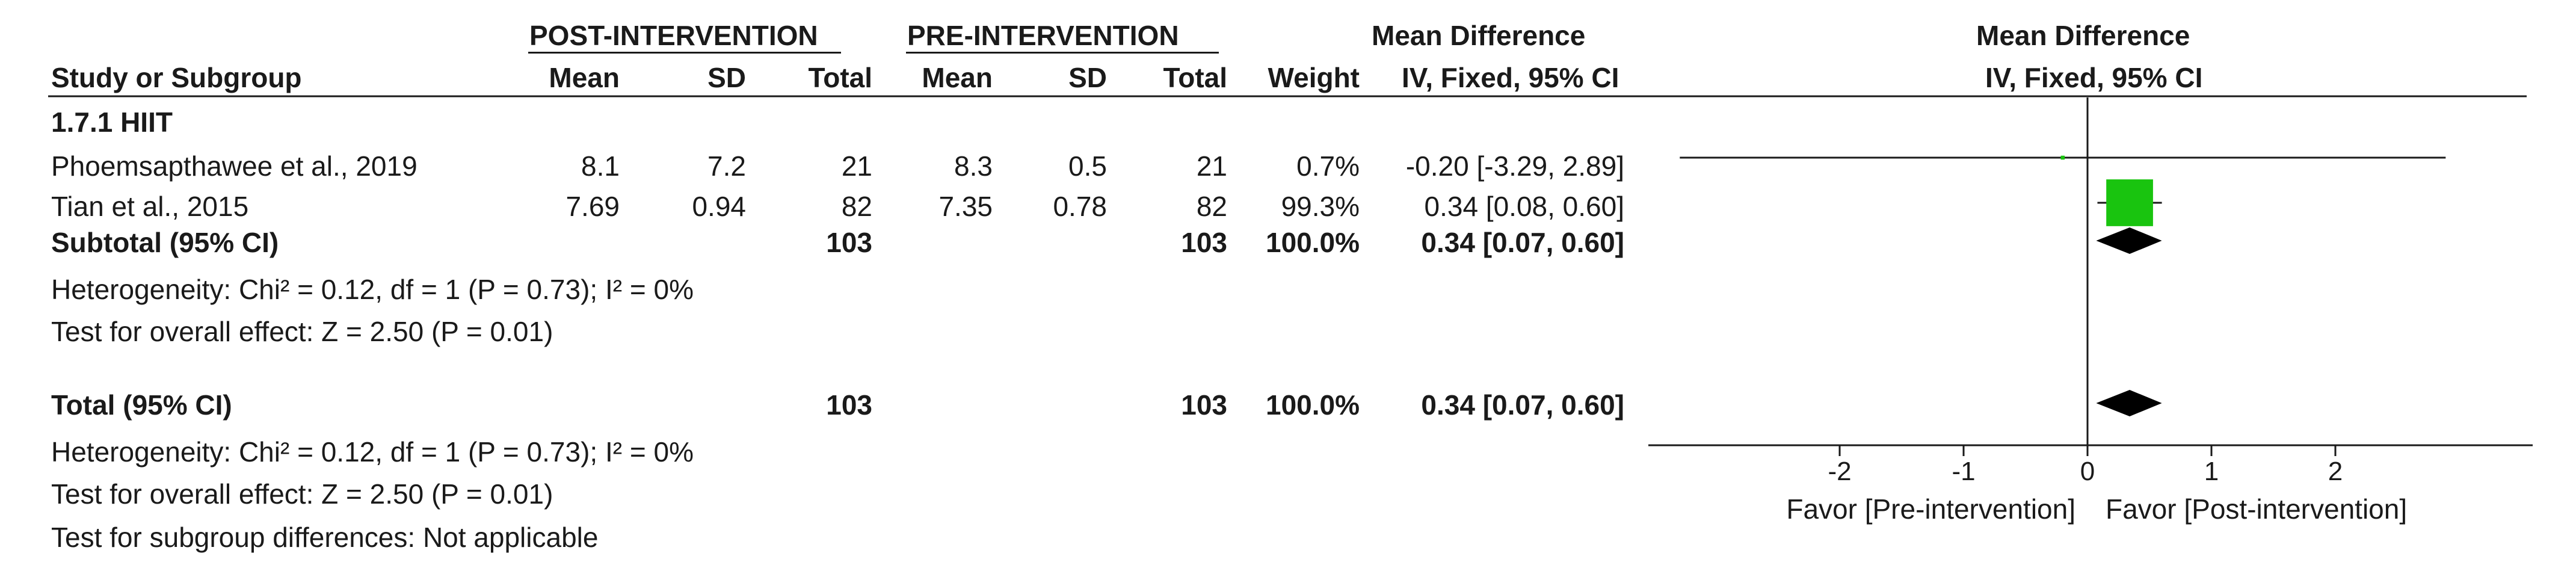 The image size is (2576, 568). I want to click on subtotal-diamond, so click(2129, 240).